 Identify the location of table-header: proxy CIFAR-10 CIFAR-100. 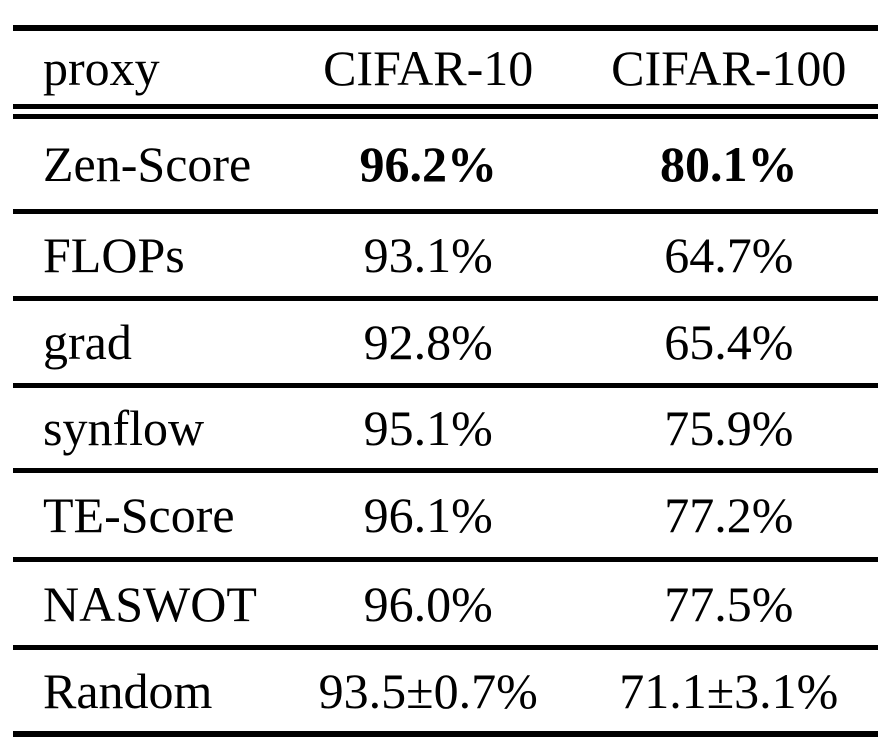
(445, 73).